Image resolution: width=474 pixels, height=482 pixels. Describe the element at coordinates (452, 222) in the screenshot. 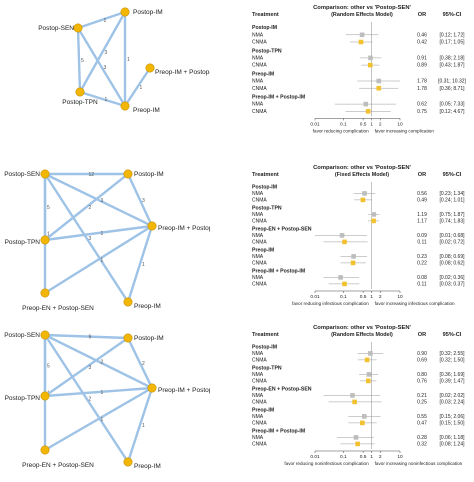

I see `forest-row-ci: [0.74; 1.83]` at that location.